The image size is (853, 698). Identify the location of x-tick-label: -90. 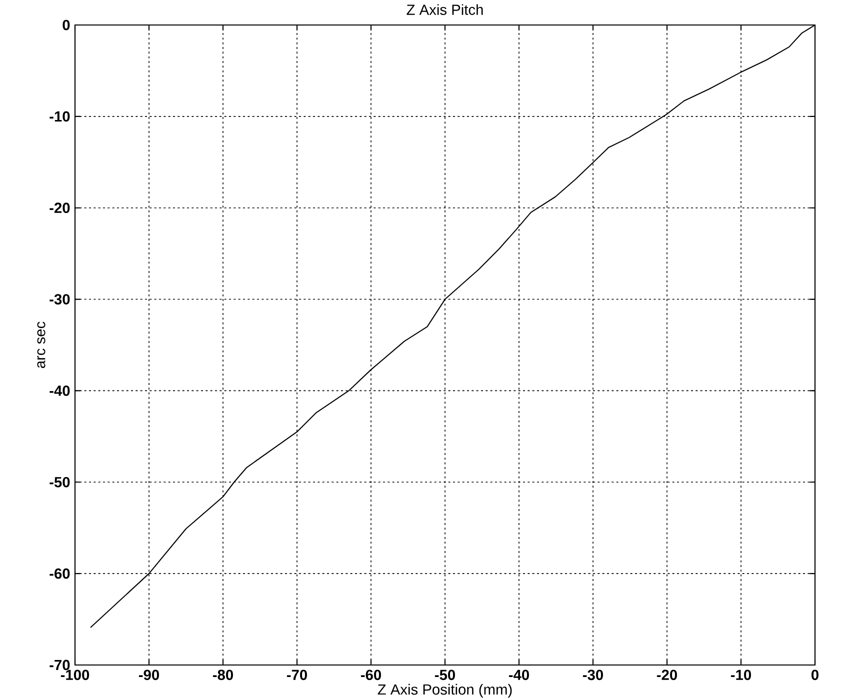
(148, 675).